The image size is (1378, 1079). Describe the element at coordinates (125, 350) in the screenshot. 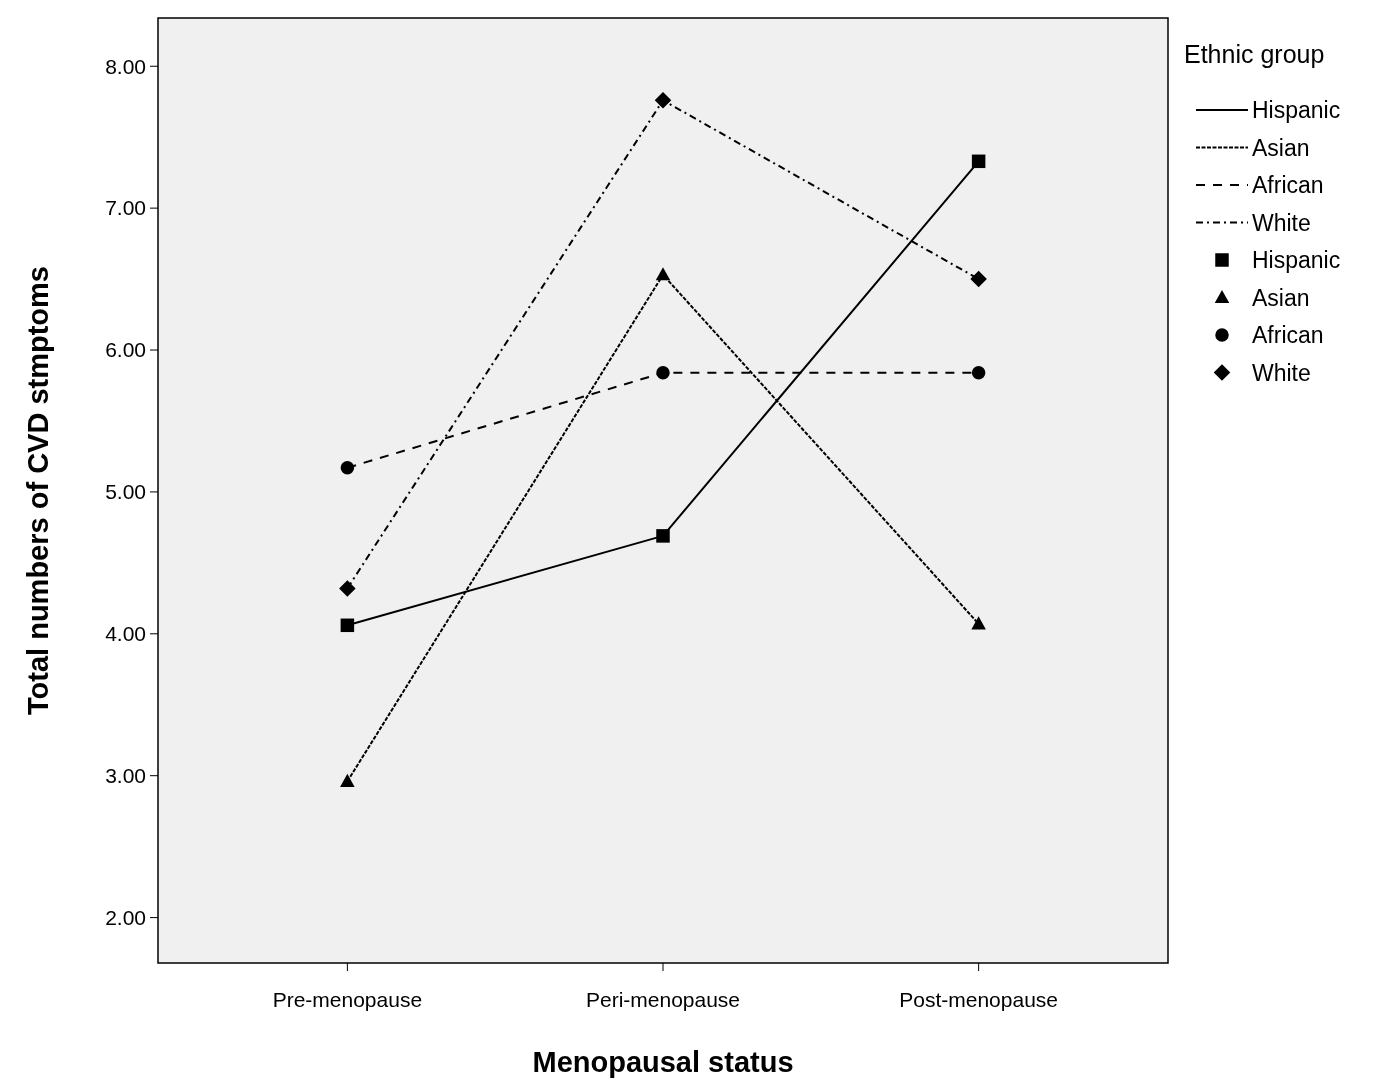

I see `y-tick-label: 6.00` at that location.